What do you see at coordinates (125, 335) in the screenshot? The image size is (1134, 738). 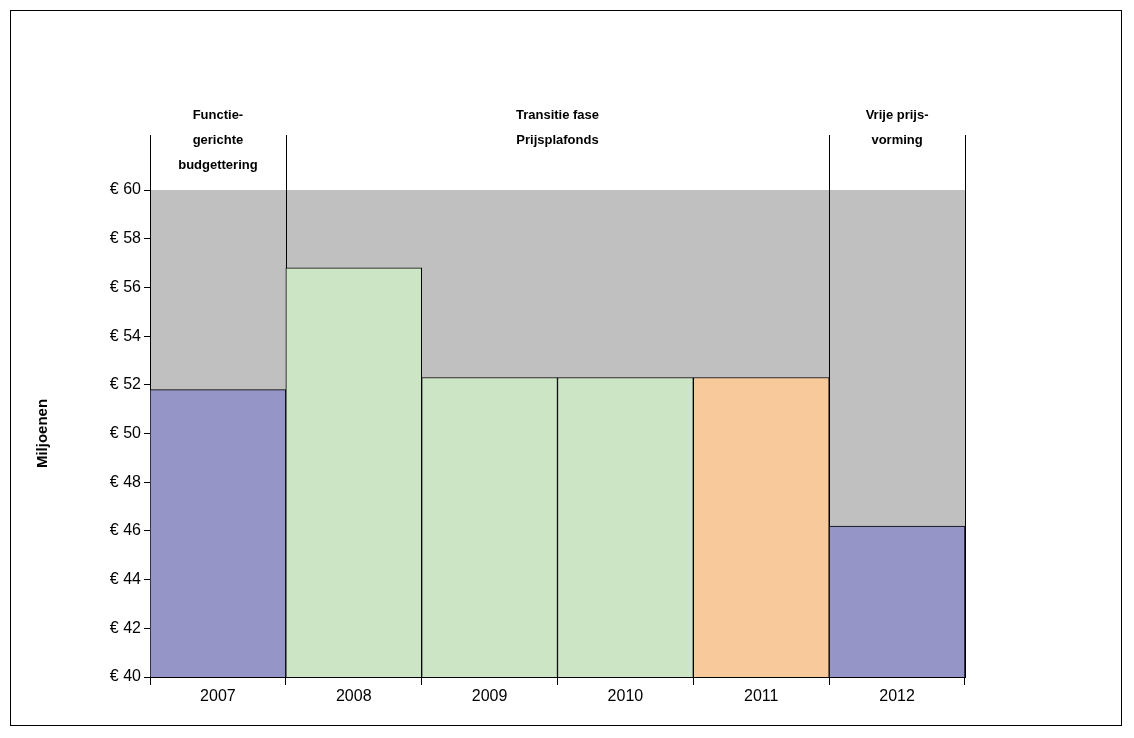 I see `y-tick-label: € 54` at bounding box center [125, 335].